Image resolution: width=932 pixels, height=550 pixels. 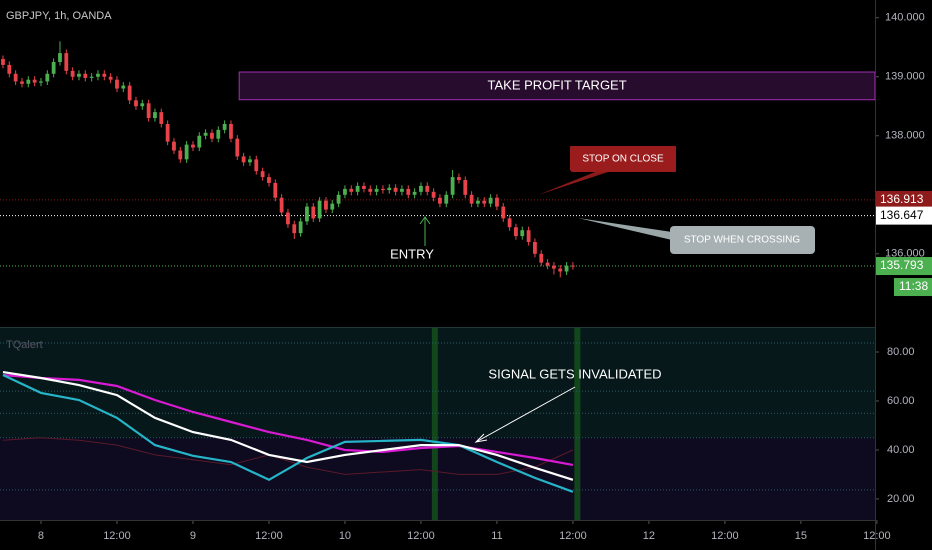 What do you see at coordinates (59, 16) in the screenshot?
I see `symbol-title: GBPJPY, 1h, OANDA` at bounding box center [59, 16].